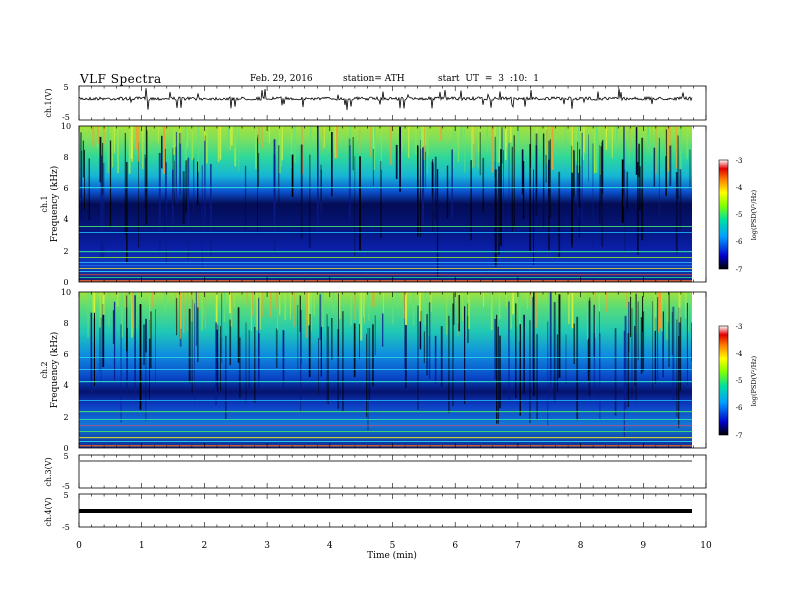 Image resolution: width=792 pixels, height=612 pixels. I want to click on ch3-ytick-top: 5, so click(65, 456).